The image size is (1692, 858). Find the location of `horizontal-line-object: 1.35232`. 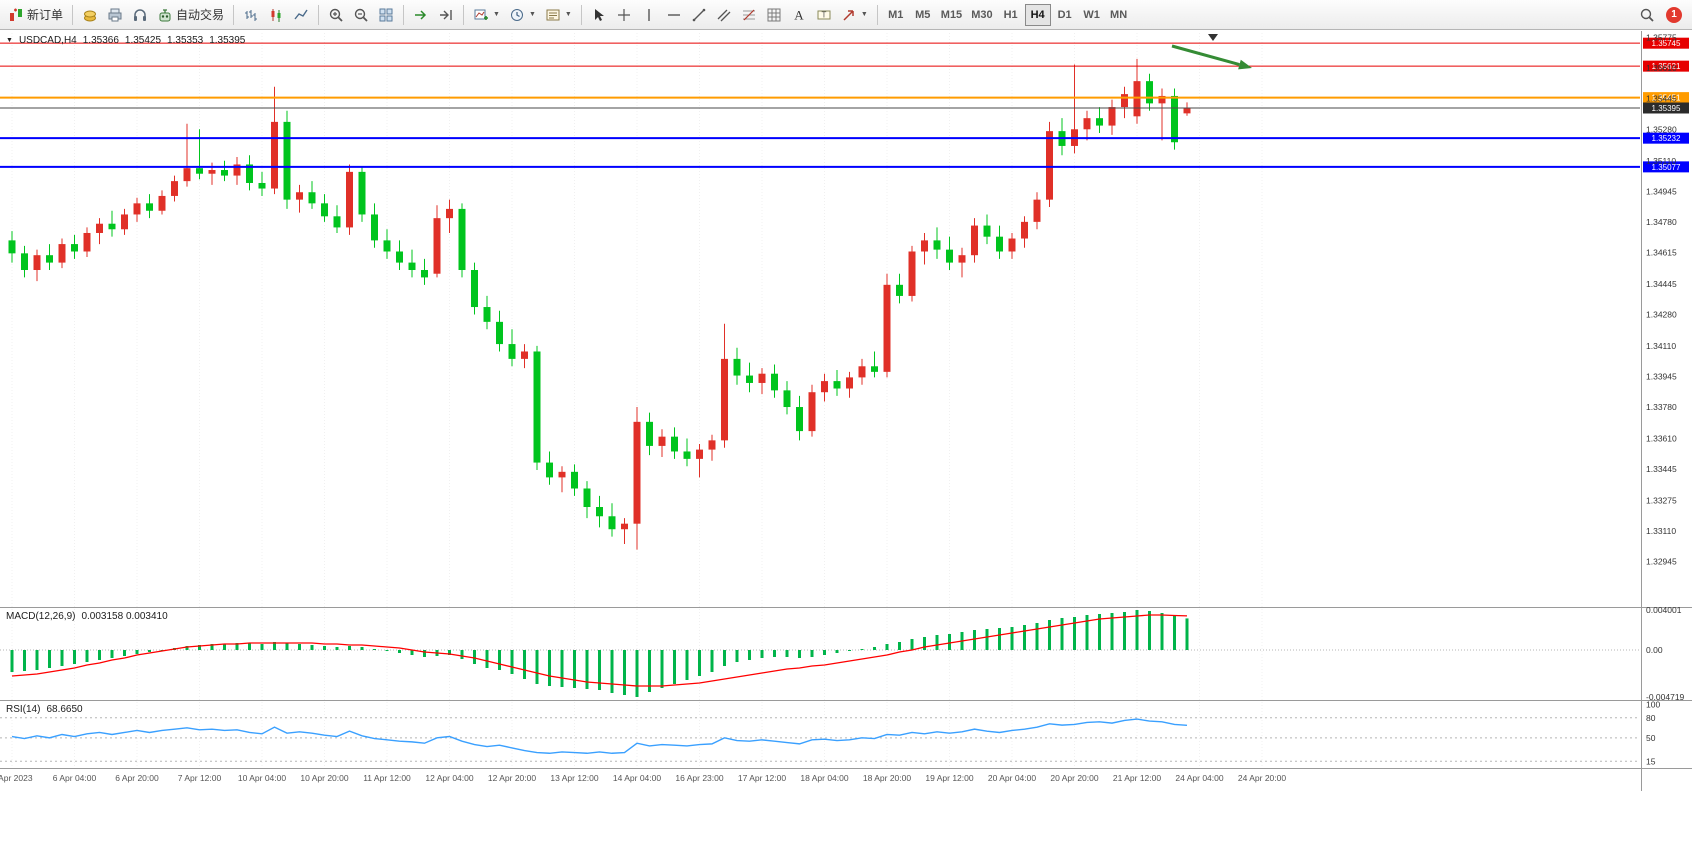

horizontal-line-object: 1.35232 is located at coordinates (844, 138).